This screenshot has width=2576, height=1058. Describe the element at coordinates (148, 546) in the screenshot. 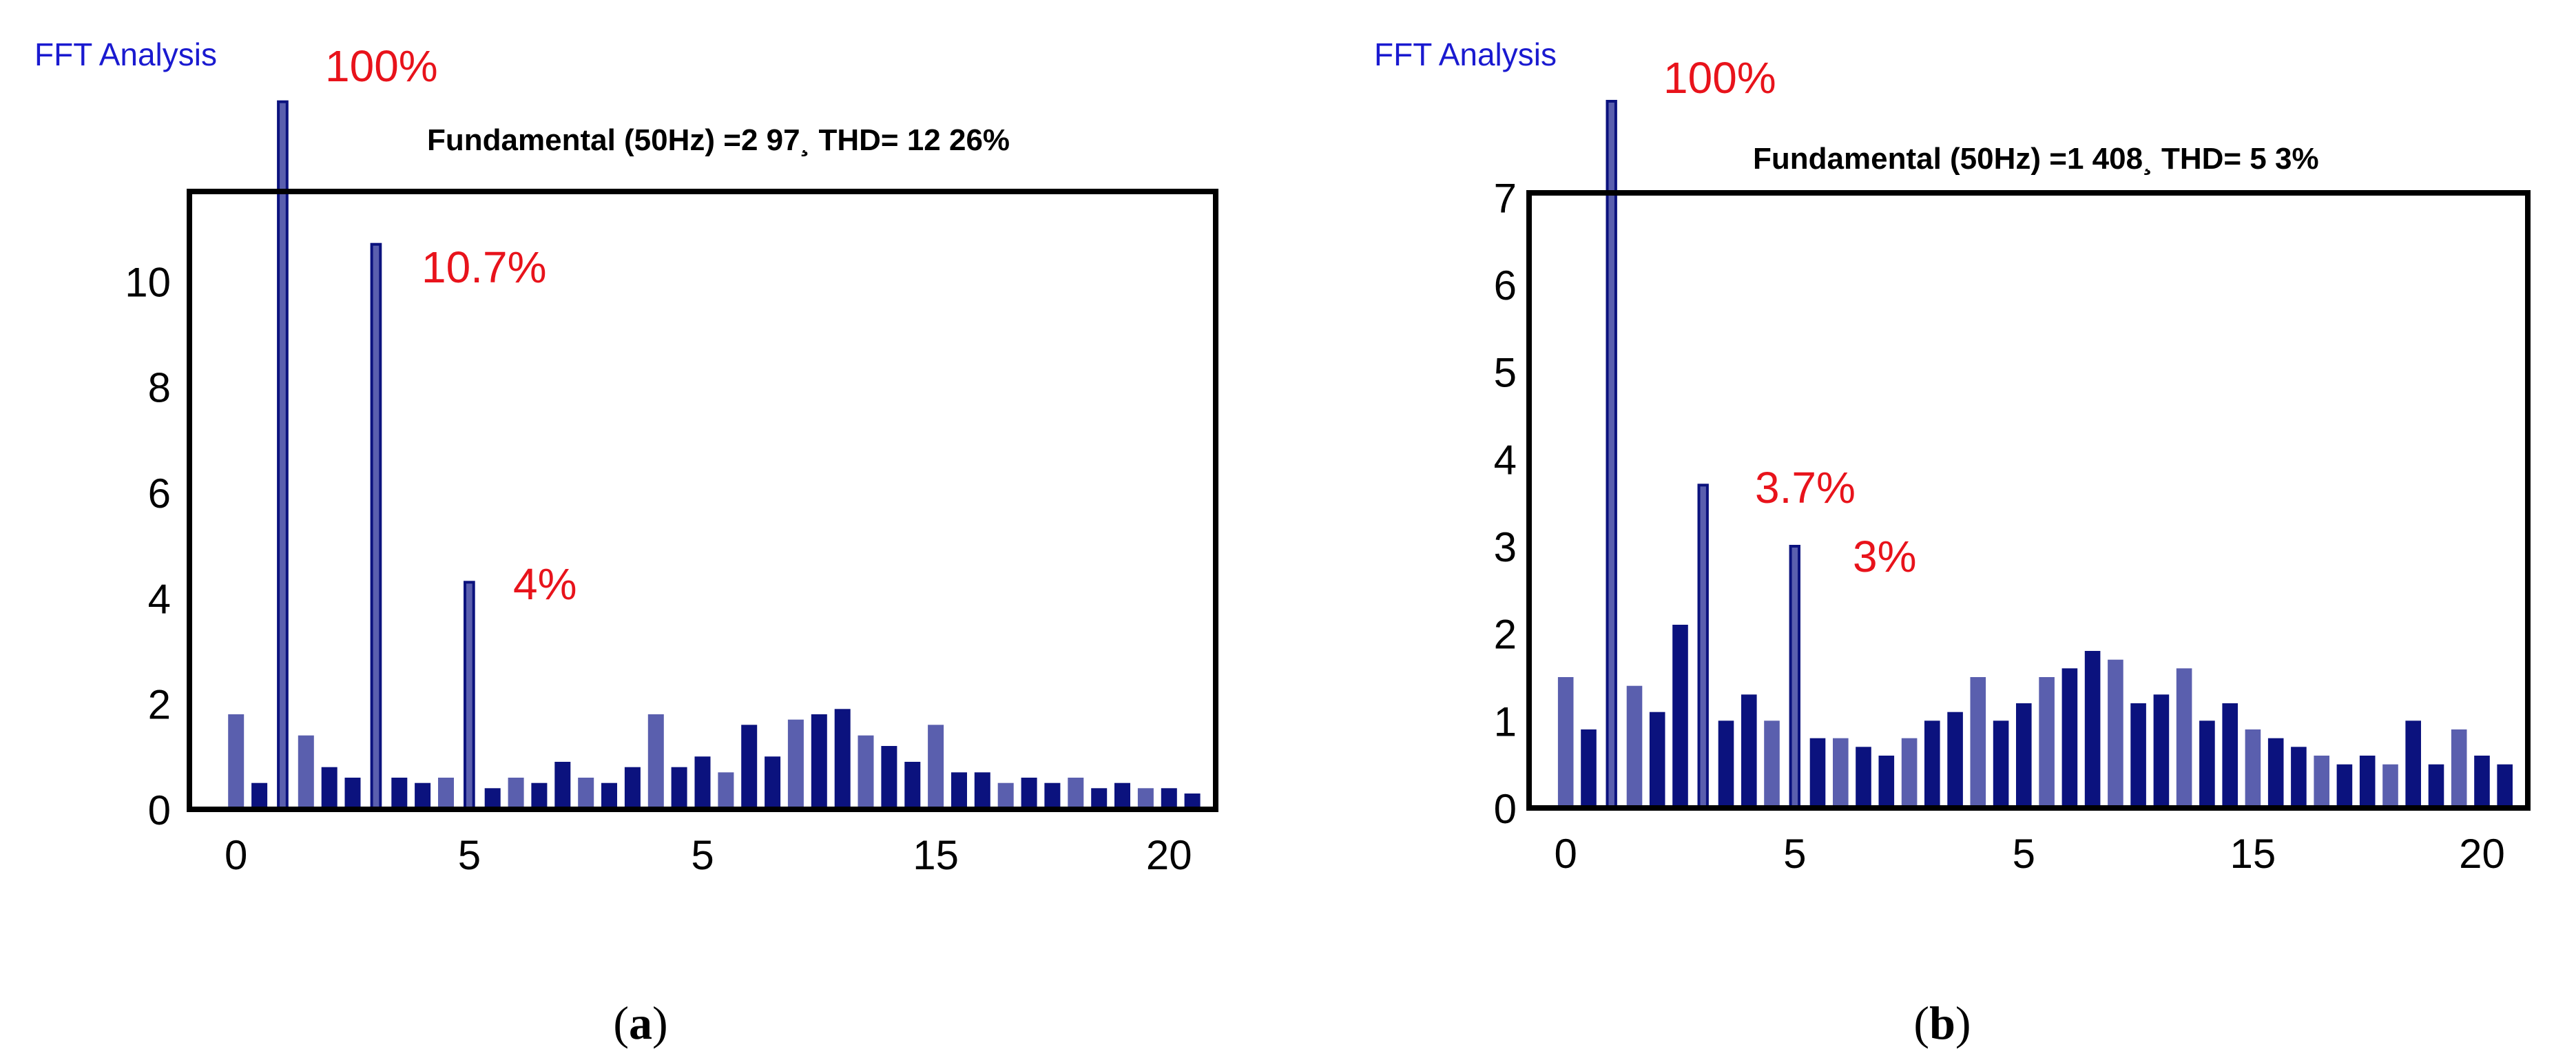

I see `y-axis-tick-labels: 0 2 4 6 8 10` at that location.